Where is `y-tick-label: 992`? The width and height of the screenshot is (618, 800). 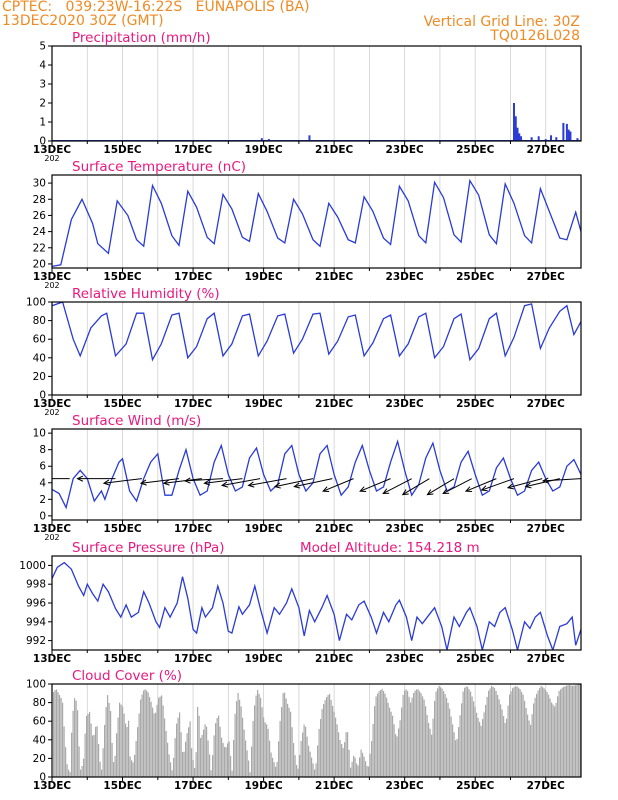
y-tick-label: 992 is located at coordinates (36, 641).